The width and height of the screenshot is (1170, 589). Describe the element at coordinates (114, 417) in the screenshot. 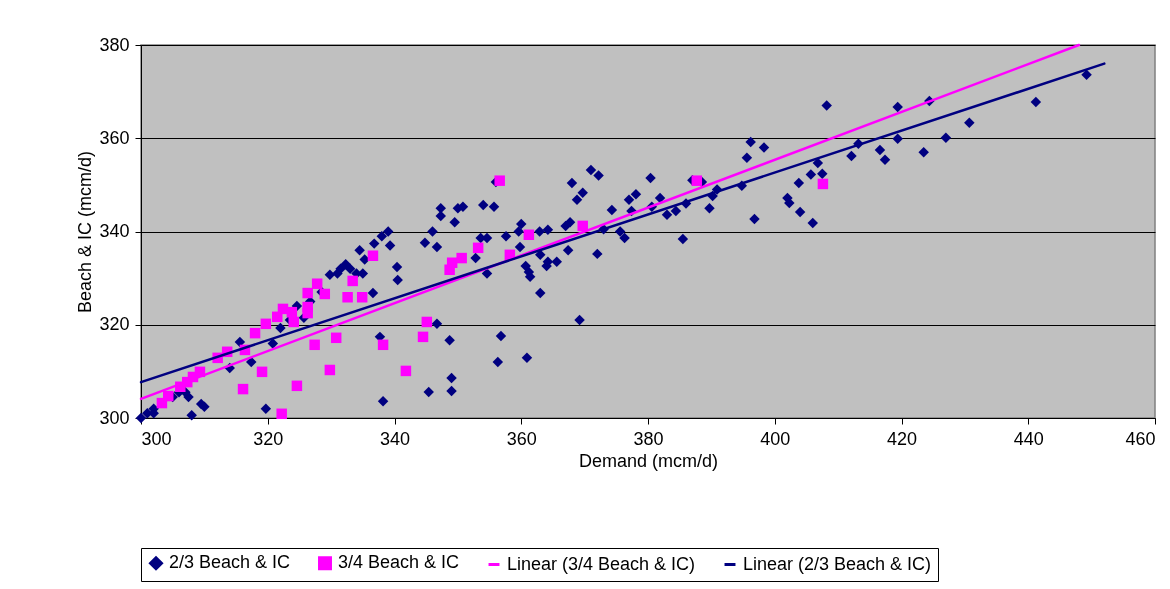

I see `y-tick-label: 300` at that location.